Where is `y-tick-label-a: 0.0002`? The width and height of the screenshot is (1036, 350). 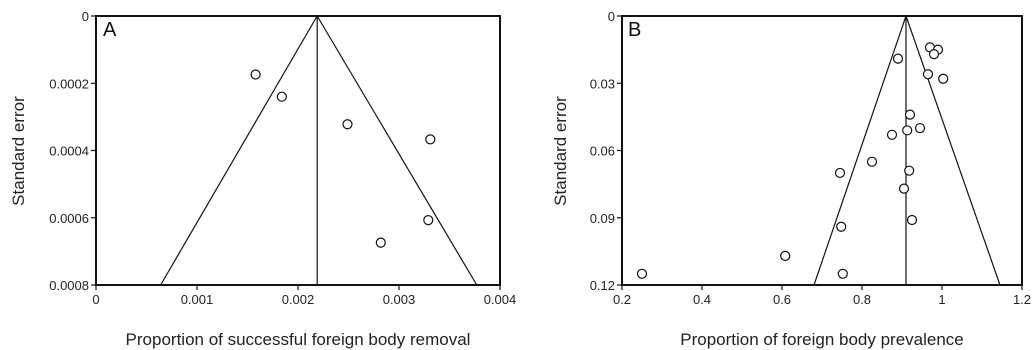 y-tick-label-a: 0.0002 is located at coordinates (69, 83).